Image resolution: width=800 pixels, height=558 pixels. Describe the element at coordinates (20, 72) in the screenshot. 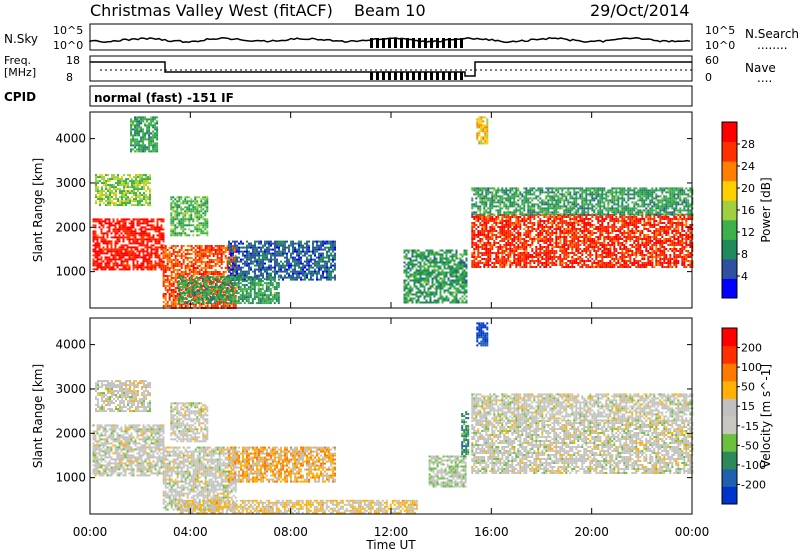

I see `freq-unit: [MHz]` at that location.